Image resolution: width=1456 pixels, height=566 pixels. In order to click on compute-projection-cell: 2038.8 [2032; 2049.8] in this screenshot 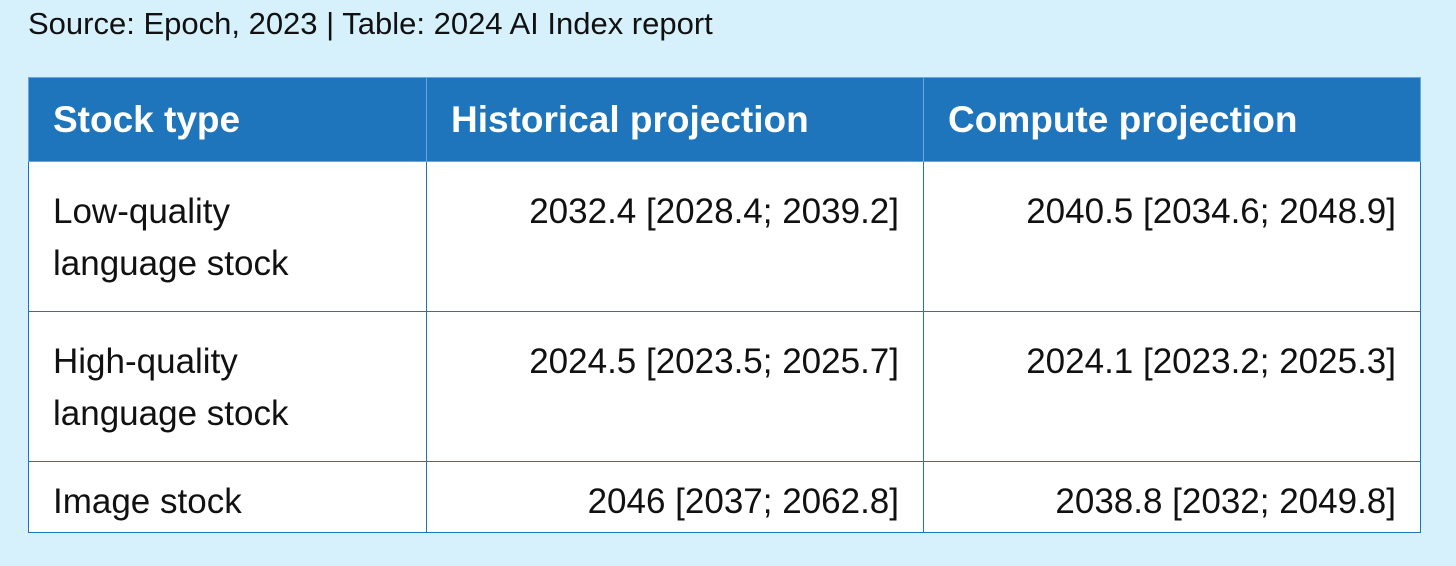, I will do `click(1172, 497)`.